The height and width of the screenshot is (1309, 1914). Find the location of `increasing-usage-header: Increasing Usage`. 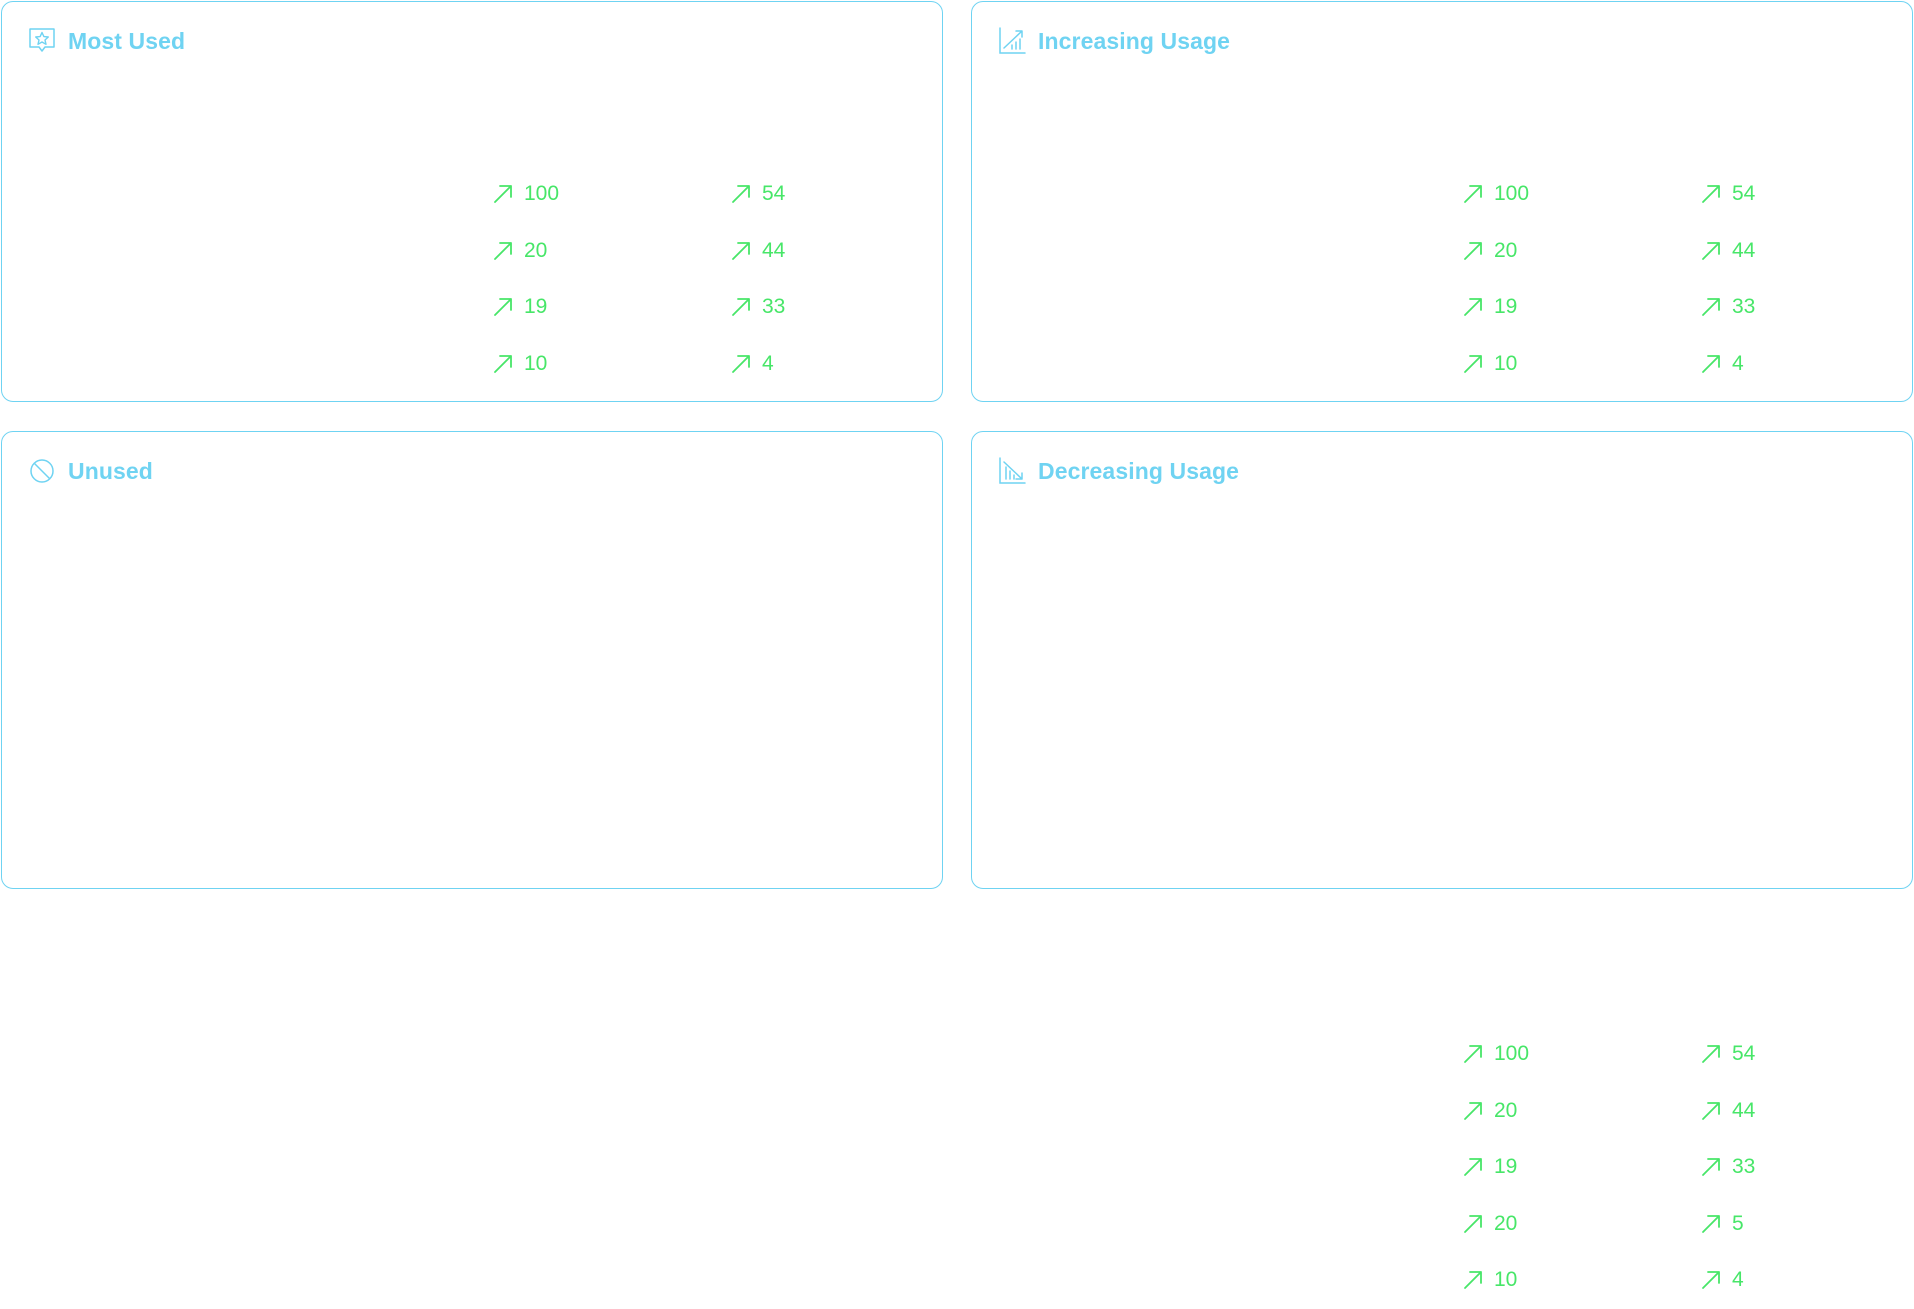

increasing-usage-header: Increasing Usage is located at coordinates (1114, 41).